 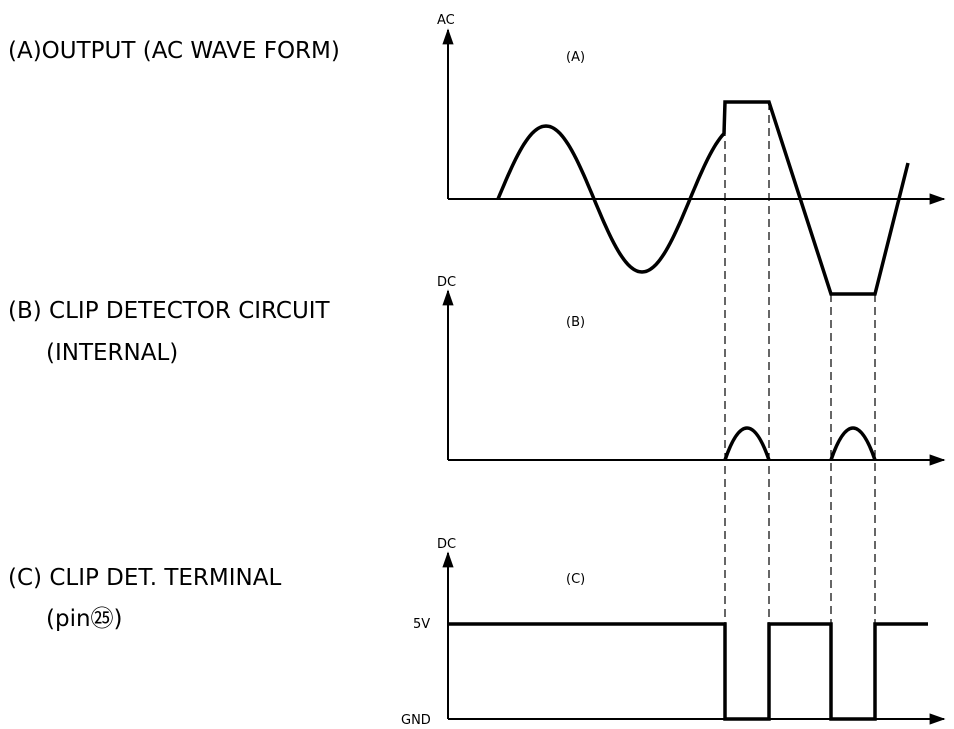 What do you see at coordinates (421, 624) in the screenshot?
I see `level-5v-label: 5V` at bounding box center [421, 624].